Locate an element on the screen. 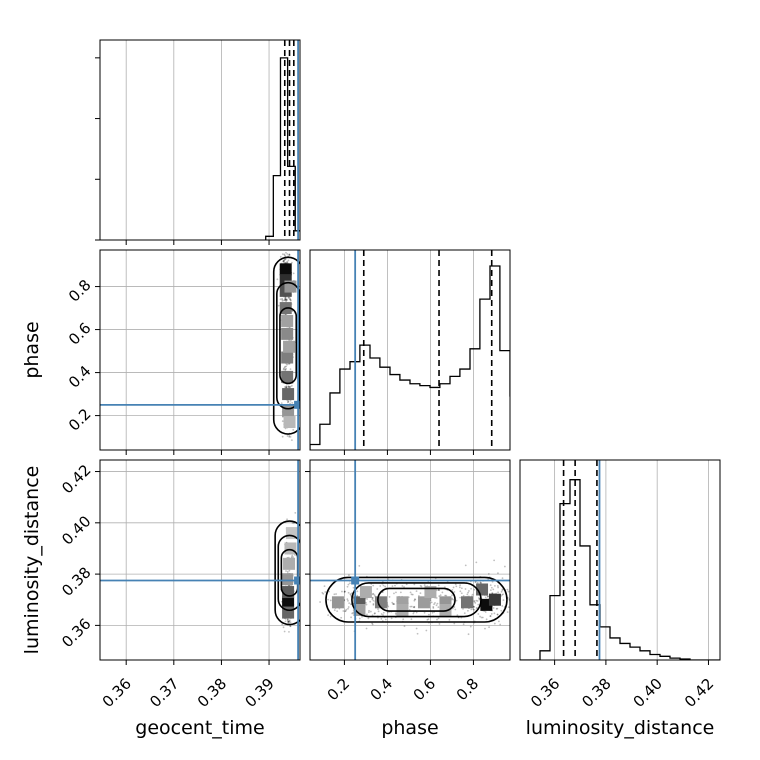 This screenshot has height=760, width=760. axes-frame is located at coordinates (200, 560).